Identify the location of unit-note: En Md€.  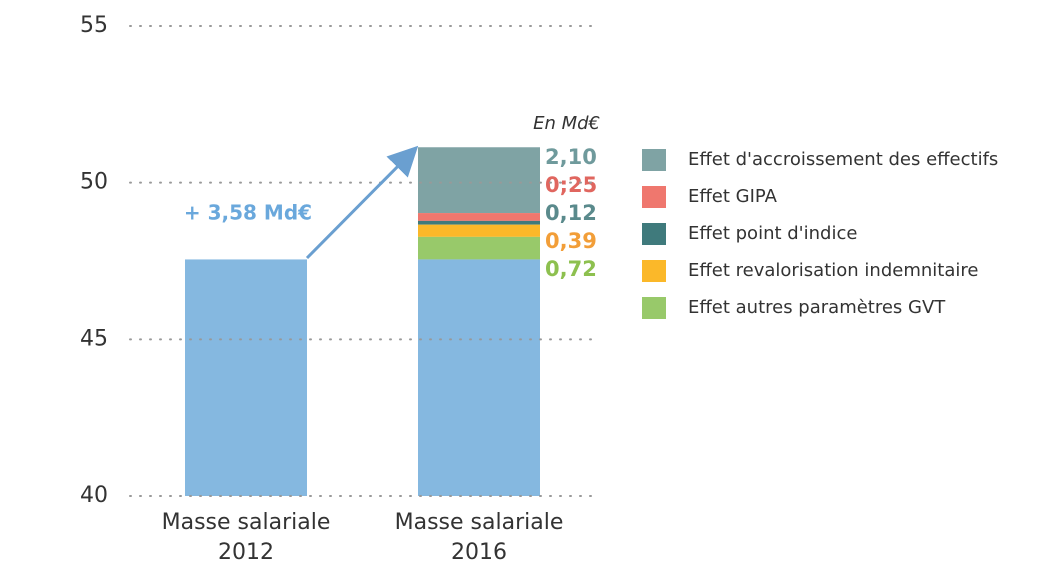
(566, 123).